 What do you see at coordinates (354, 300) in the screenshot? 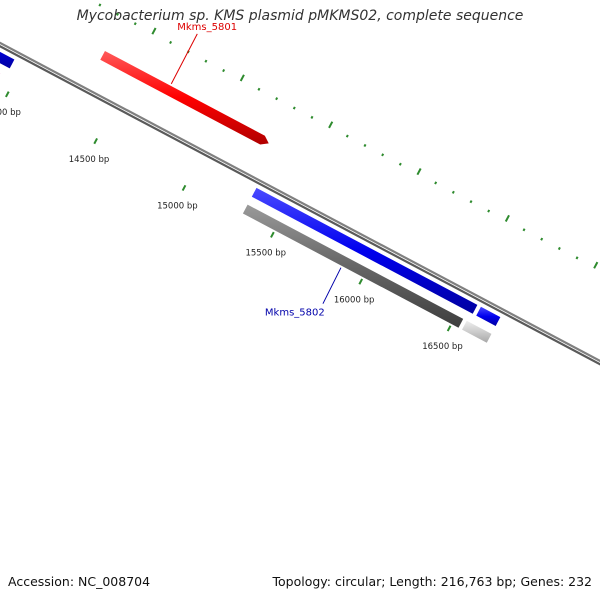
I see `scale-label: 16000 bp` at bounding box center [354, 300].